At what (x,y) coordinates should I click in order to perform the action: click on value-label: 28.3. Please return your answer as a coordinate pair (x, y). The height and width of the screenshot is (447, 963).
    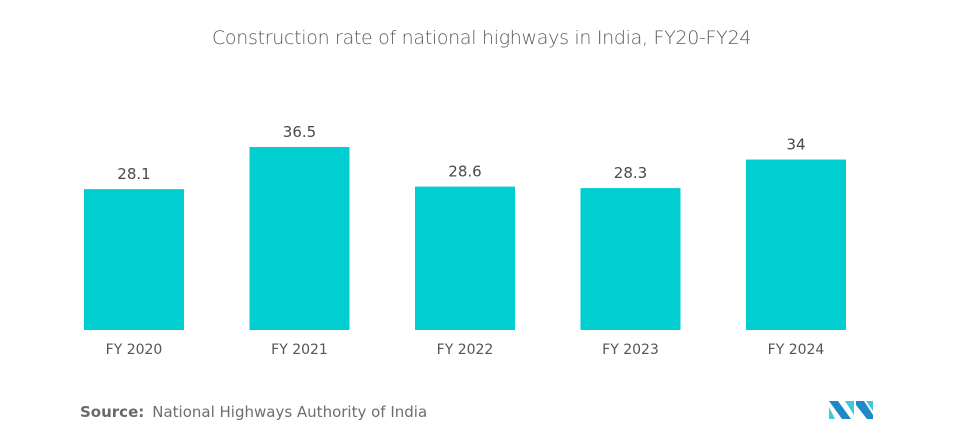
    Looking at the image, I should click on (630, 173).